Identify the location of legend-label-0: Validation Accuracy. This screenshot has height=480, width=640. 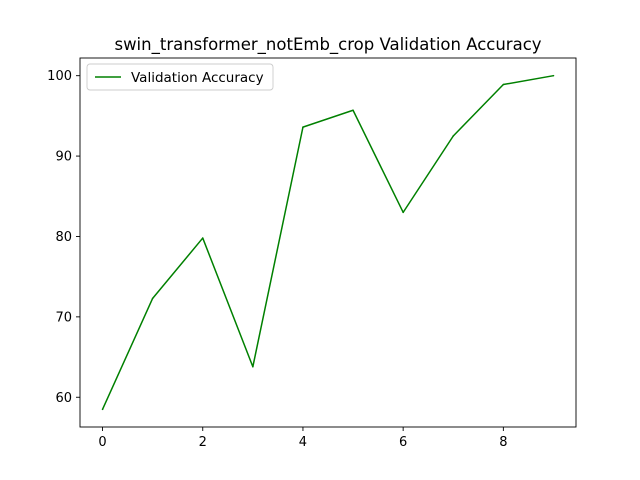
(197, 78).